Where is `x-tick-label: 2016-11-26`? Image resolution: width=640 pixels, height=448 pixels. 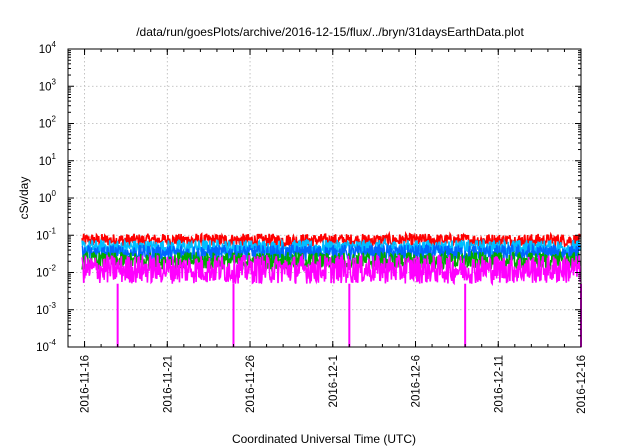
x-tick-label: 2016-11-26 is located at coordinates (251, 384).